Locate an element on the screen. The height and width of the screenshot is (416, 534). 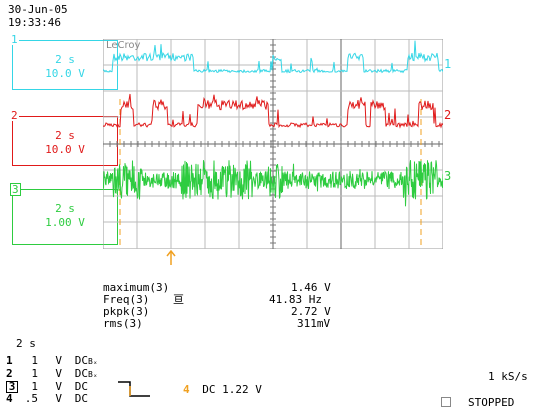
trace-2-volts-div: 10.0 V is located at coordinates (65, 149).